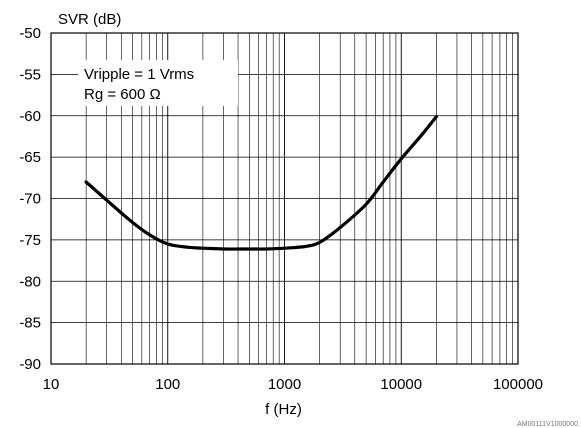  I want to click on y-tick-labels: -50 -55 -60 -65 -70 -75 -80 -85 -90, so click(30, 199).